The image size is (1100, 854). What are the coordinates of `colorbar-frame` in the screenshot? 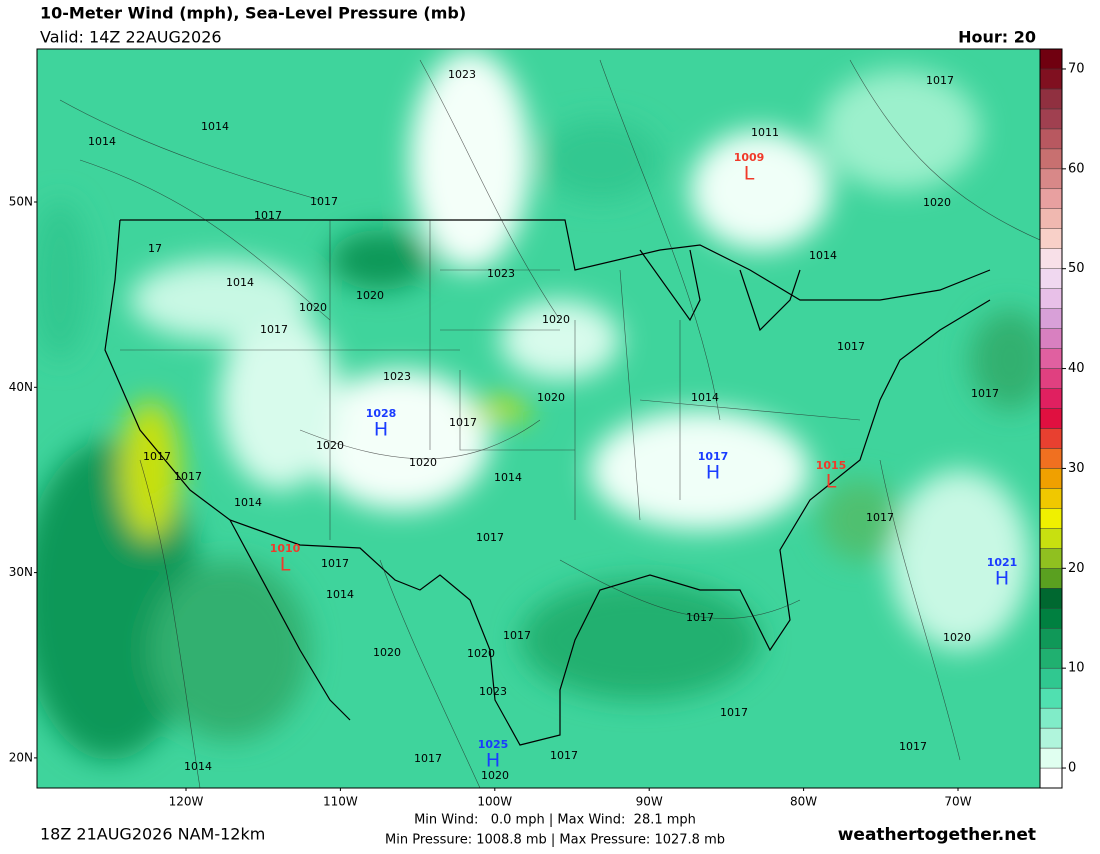 It's located at (1051, 418).